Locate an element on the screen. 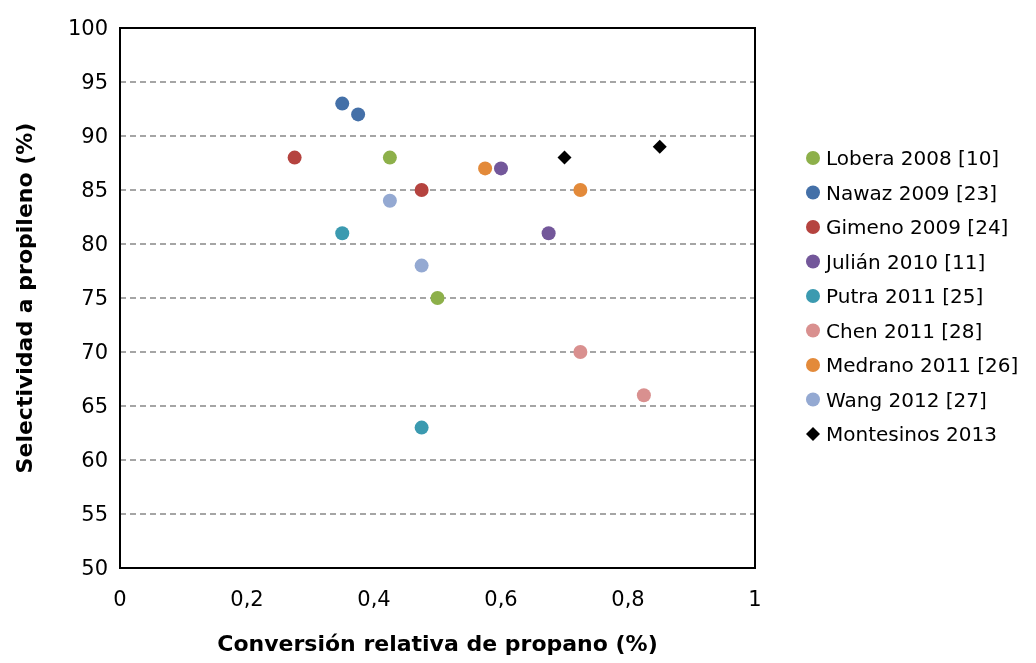  x-tick-label: 0,2 is located at coordinates (247, 599).